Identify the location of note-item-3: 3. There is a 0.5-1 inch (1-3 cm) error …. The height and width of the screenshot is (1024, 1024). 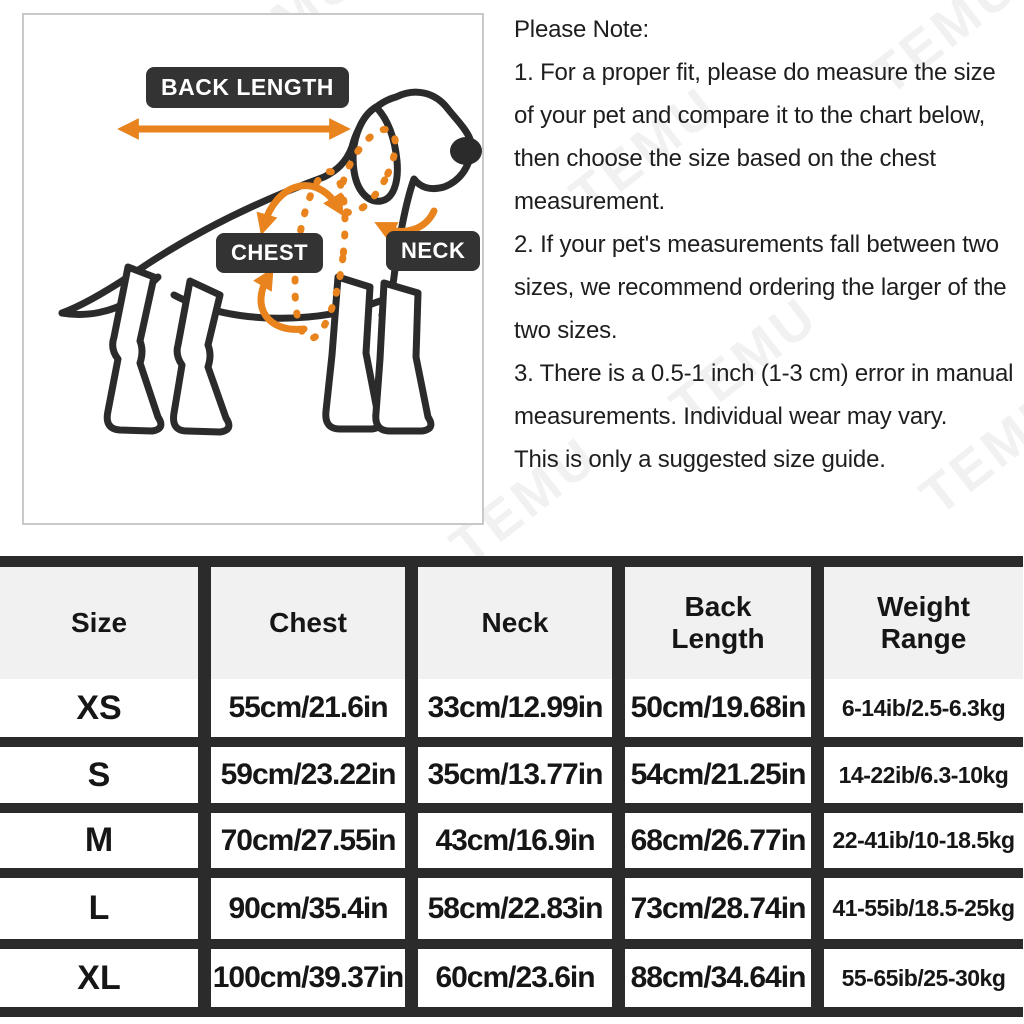
(764, 395).